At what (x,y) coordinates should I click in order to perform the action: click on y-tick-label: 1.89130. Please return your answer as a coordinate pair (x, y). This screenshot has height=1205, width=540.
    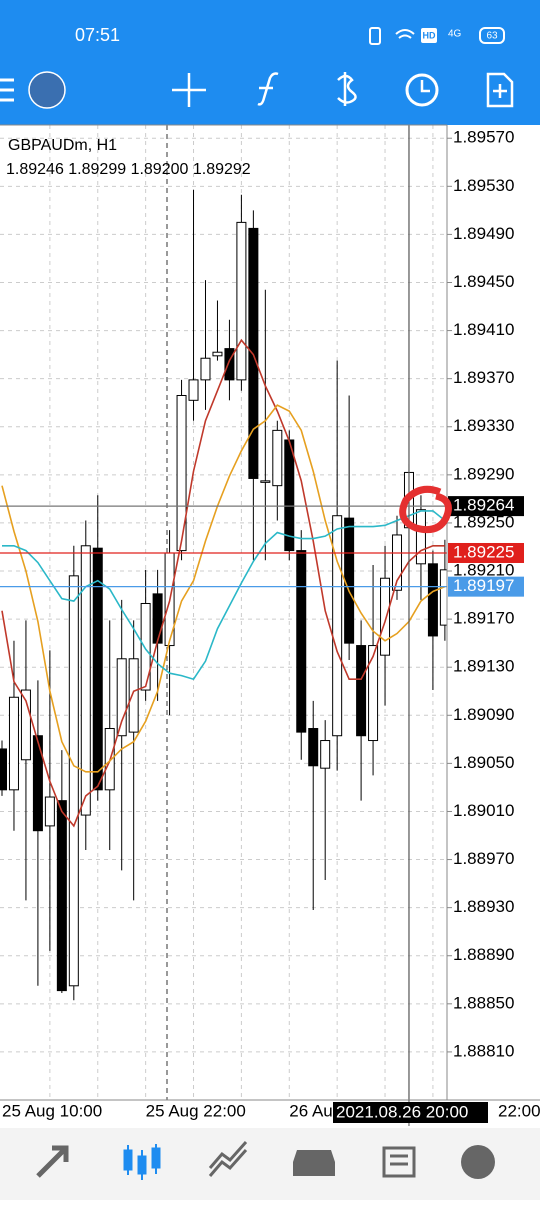
    Looking at the image, I should click on (483, 666).